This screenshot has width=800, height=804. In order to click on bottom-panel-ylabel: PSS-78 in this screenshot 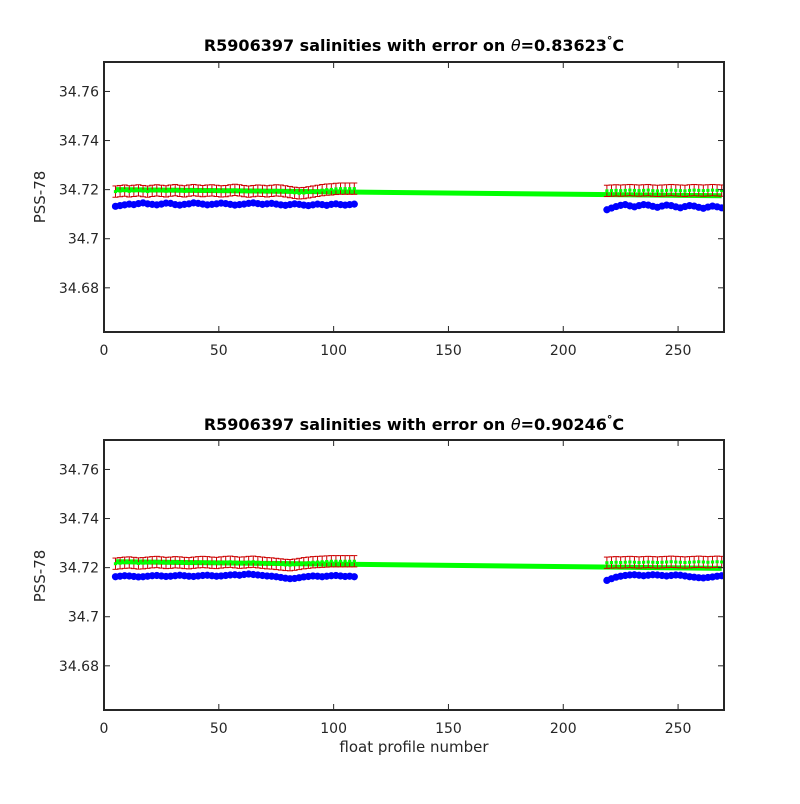, I will do `click(40, 576)`.